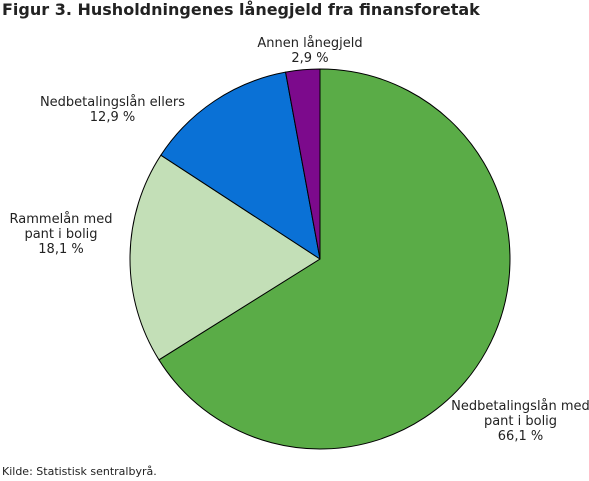 This screenshot has height=481, width=589. Describe the element at coordinates (310, 58) in the screenshot. I see `slice-value-label: 2,9 %` at that location.